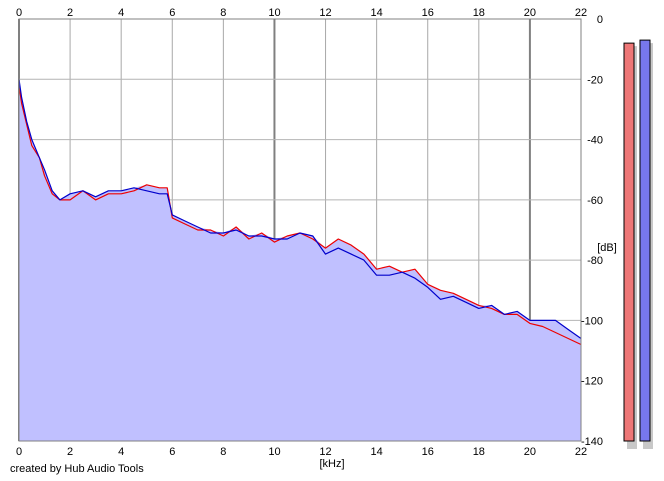 This screenshot has height=481, width=664. What do you see at coordinates (77, 469) in the screenshot?
I see `credit-text: created by Hub Audio Tools` at bounding box center [77, 469].